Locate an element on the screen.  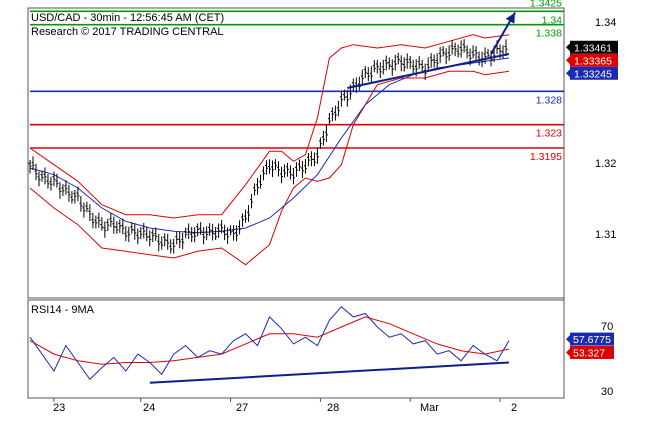
y-tick-label: 1.32 is located at coordinates (605, 164).